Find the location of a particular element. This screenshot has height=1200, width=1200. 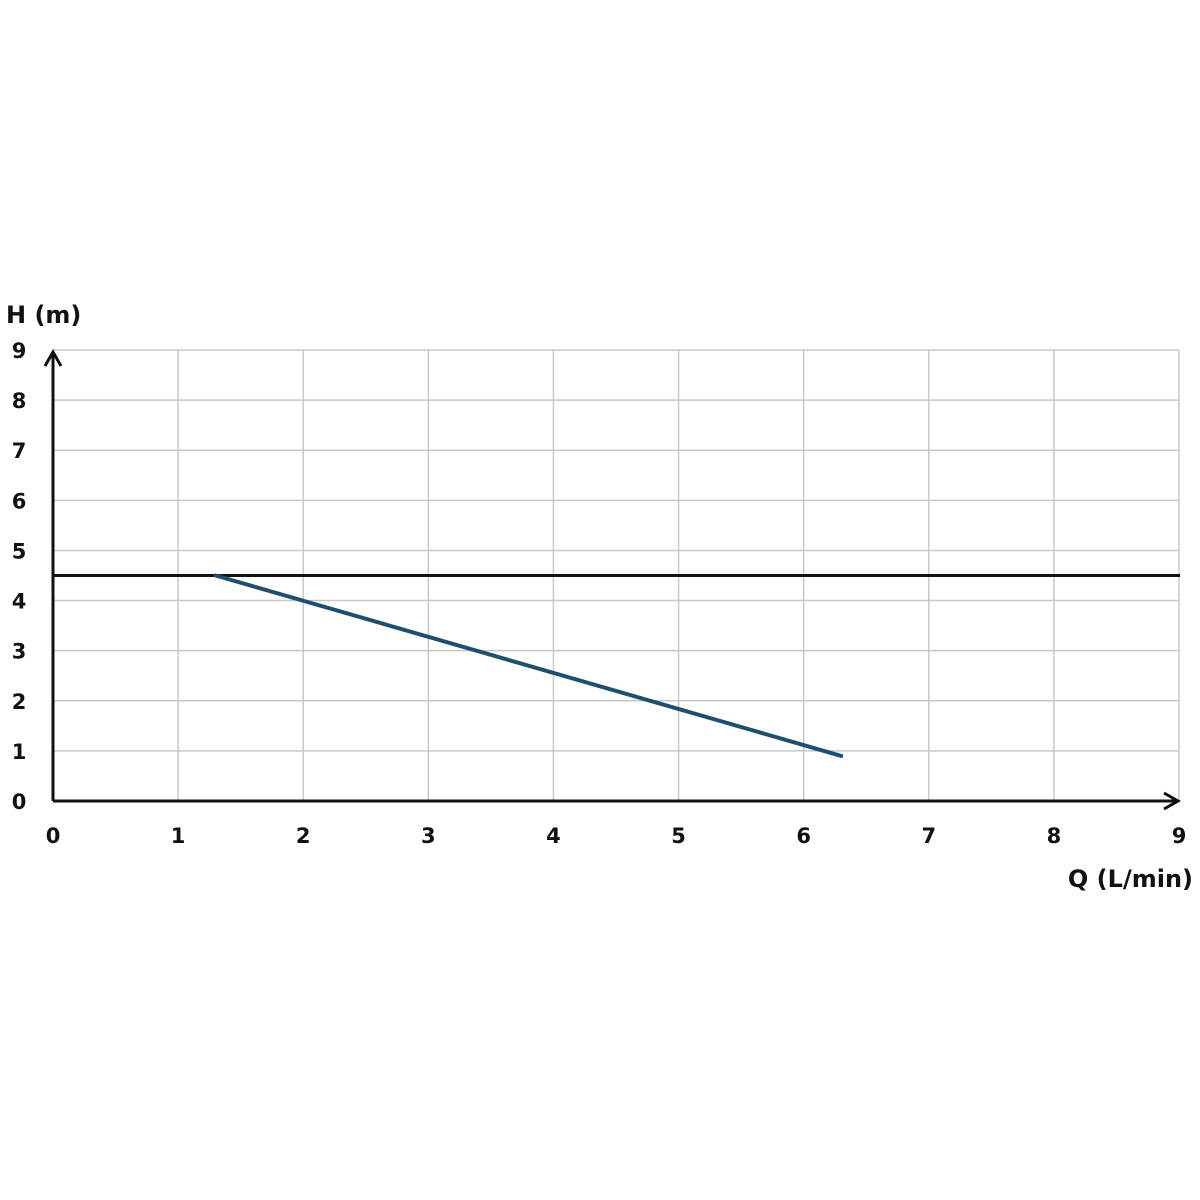

x-tick-label: 1 is located at coordinates (178, 836).